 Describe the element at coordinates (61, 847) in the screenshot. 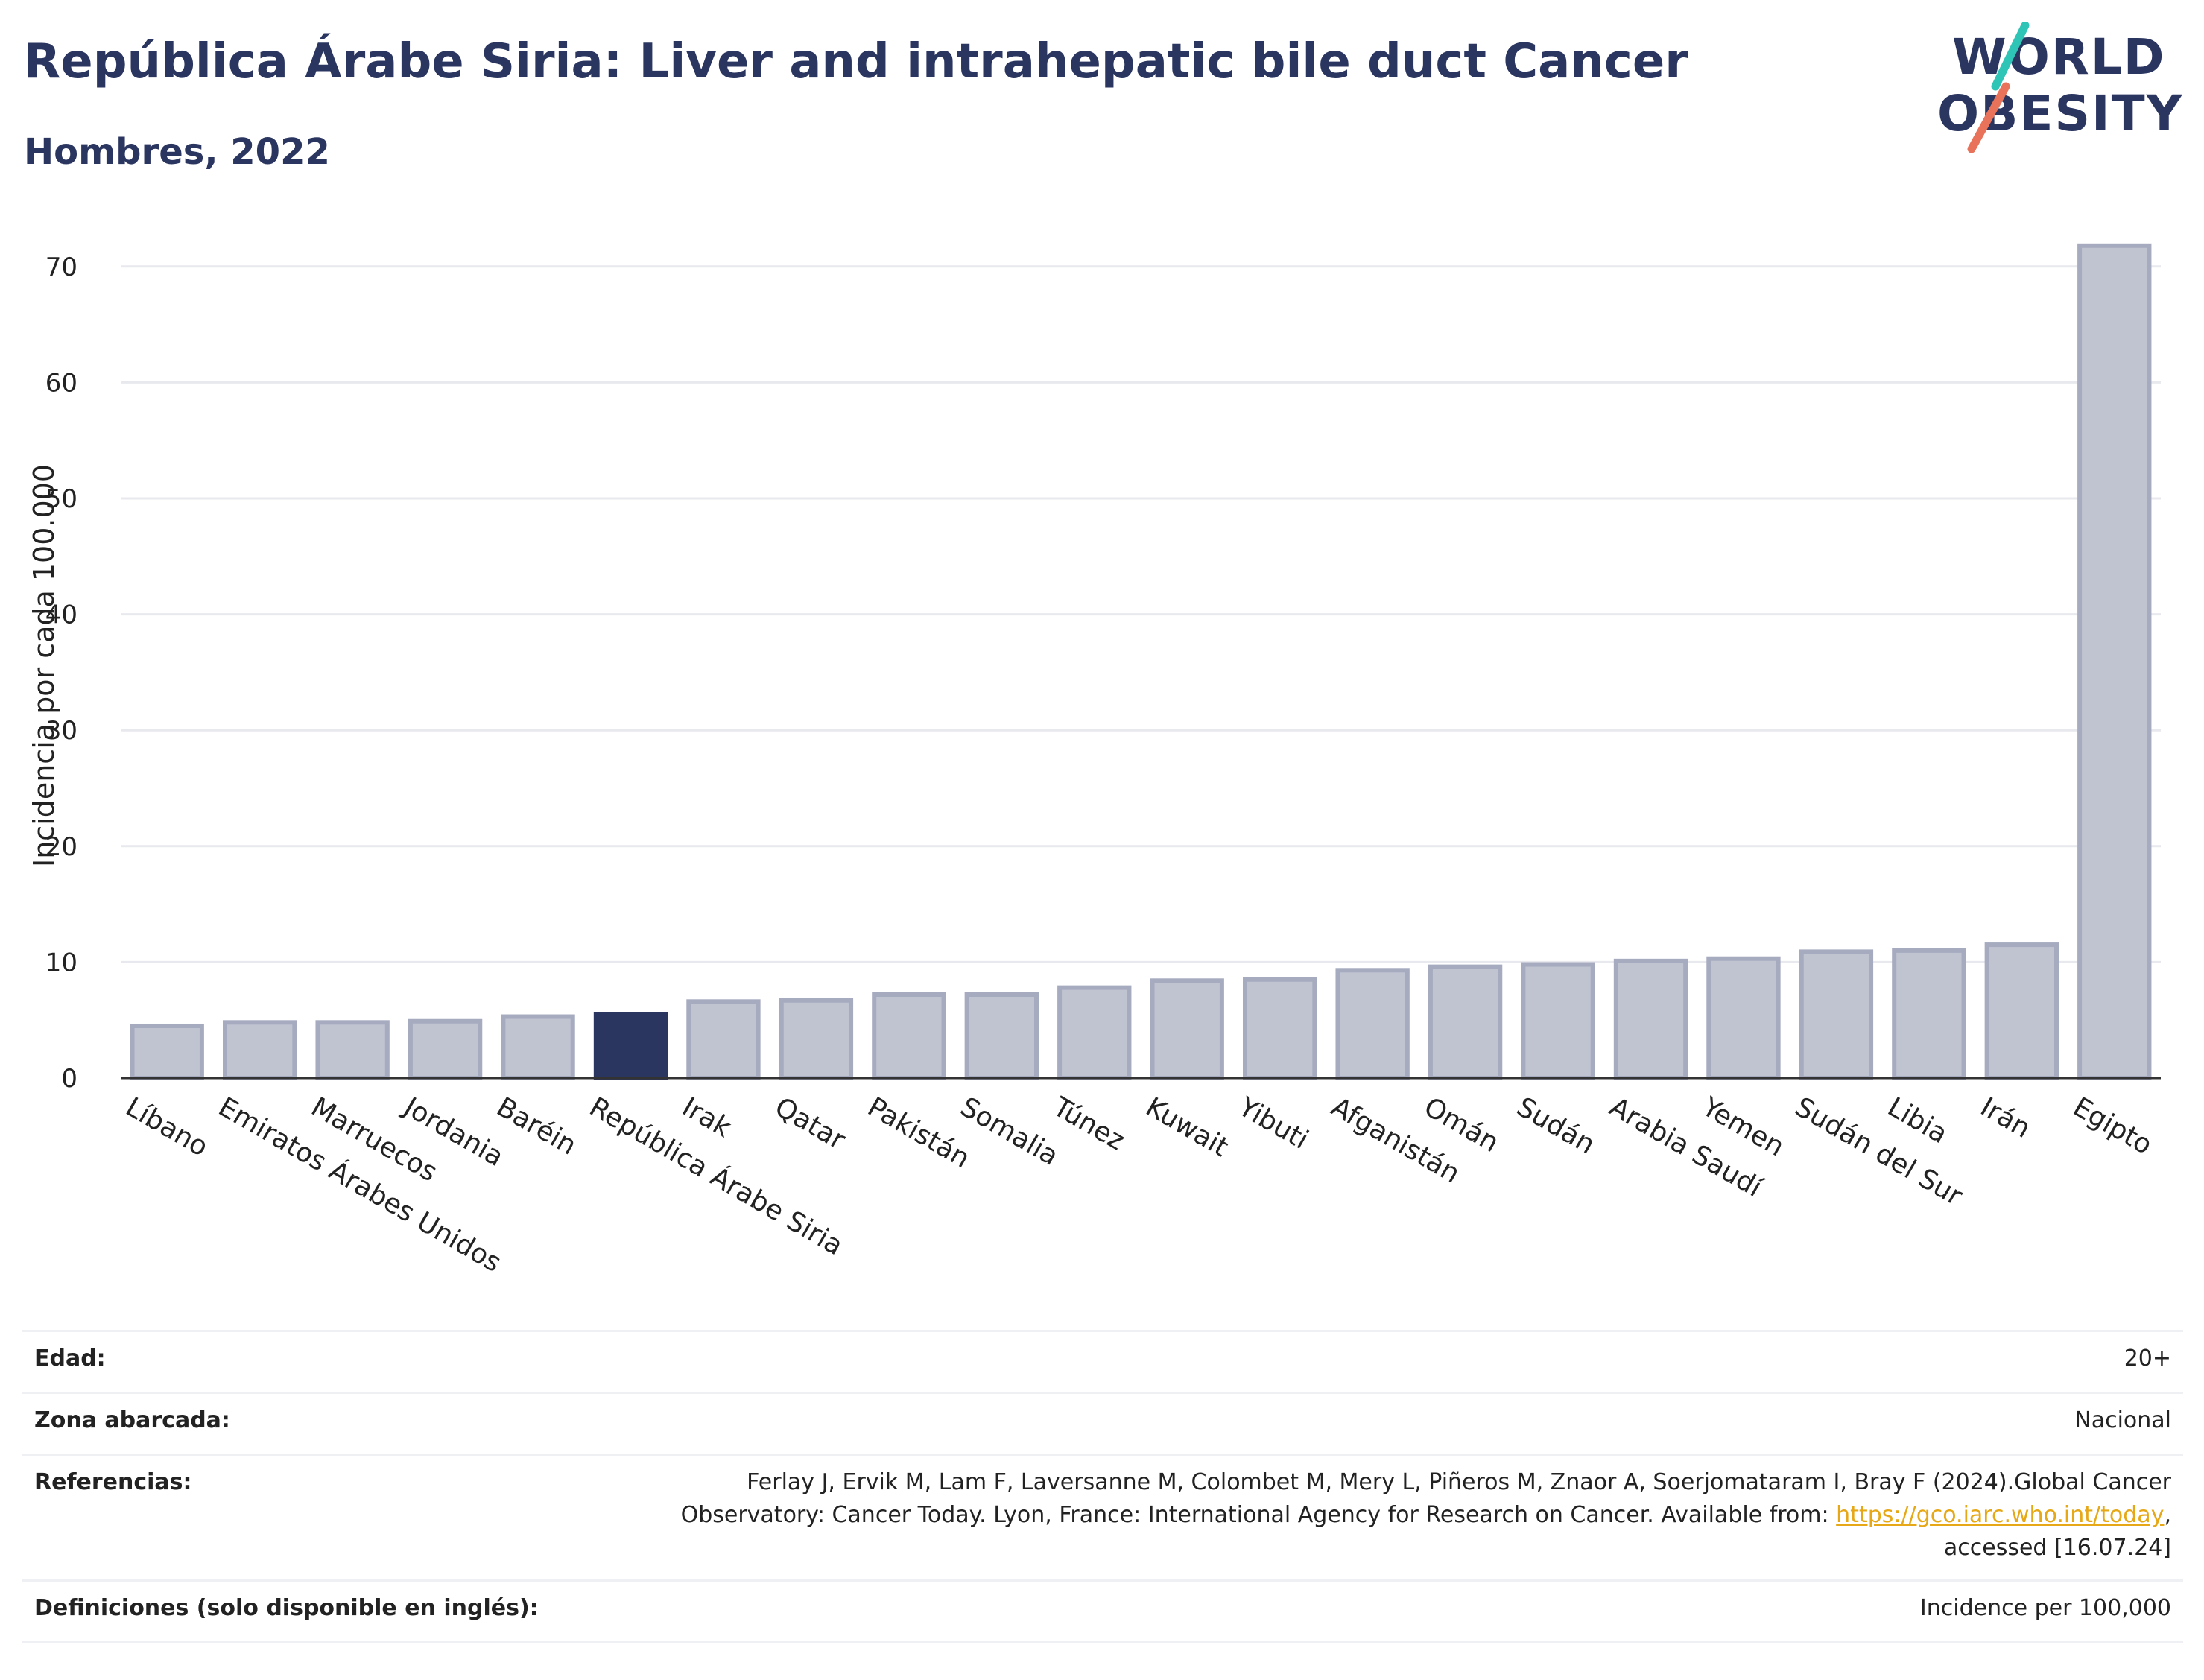

I see `y-tick-label: 20` at that location.